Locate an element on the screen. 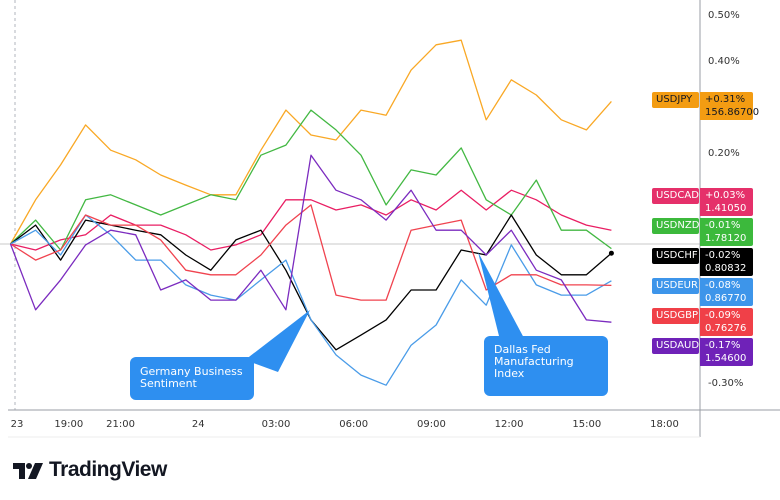 This screenshot has width=780, height=500. y-tick-label: -0.30% is located at coordinates (725, 383).